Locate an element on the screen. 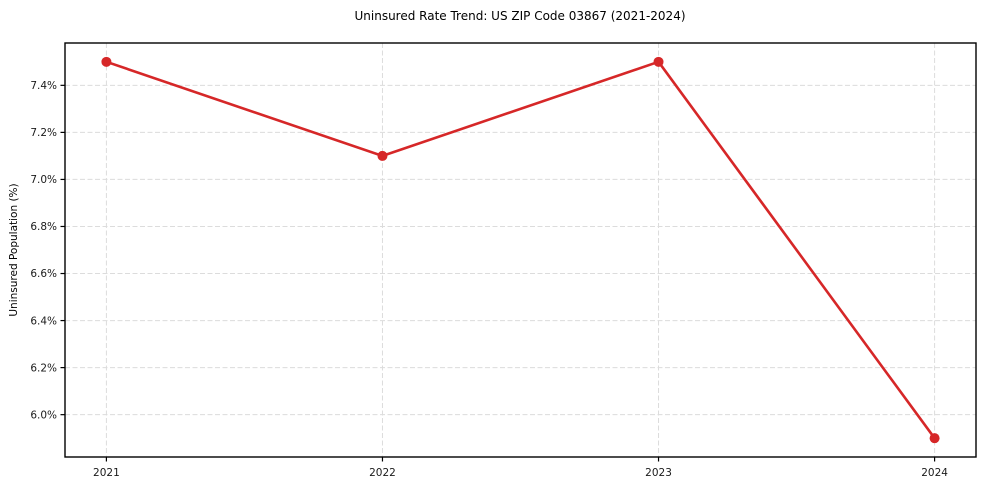  y-tick-label: 6.4% is located at coordinates (43, 321).